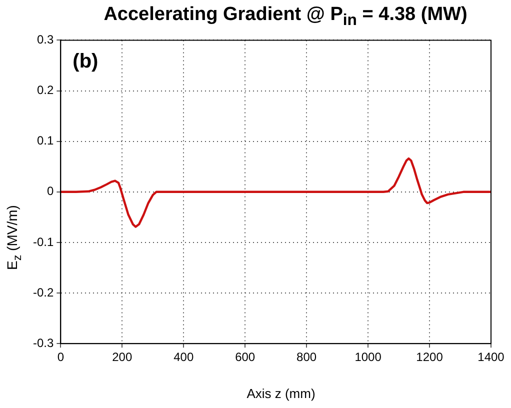 The width and height of the screenshot is (511, 408). What do you see at coordinates (60, 357) in the screenshot?
I see `x-tick-label: 0` at bounding box center [60, 357].